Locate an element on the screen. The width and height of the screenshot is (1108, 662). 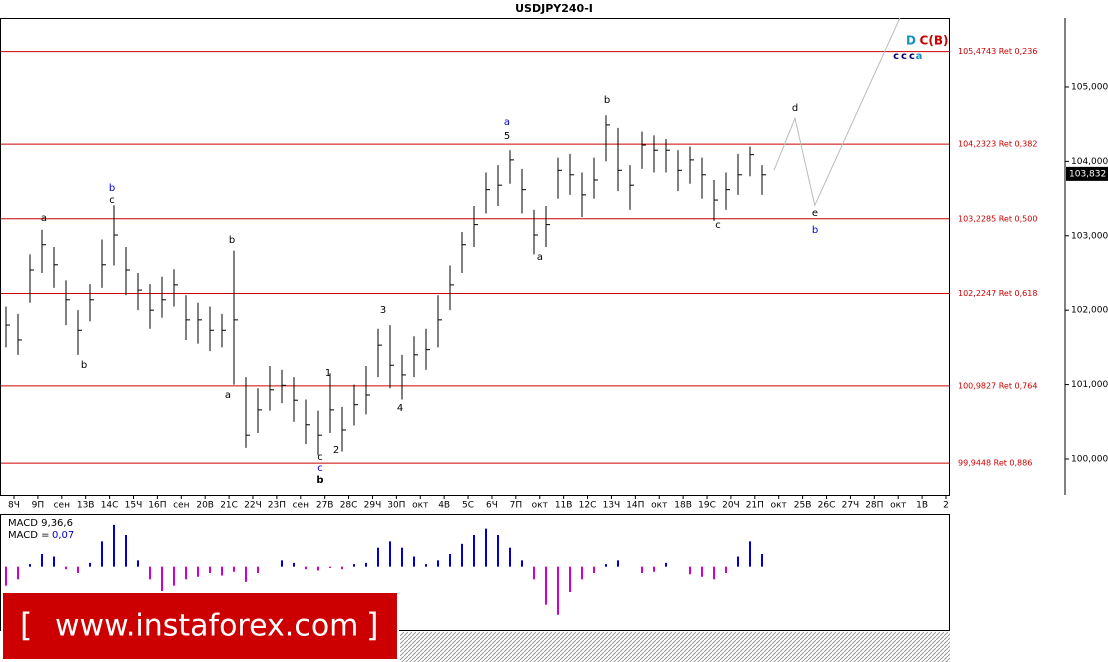
watermark-bracket: [ is located at coordinates (26, 625).